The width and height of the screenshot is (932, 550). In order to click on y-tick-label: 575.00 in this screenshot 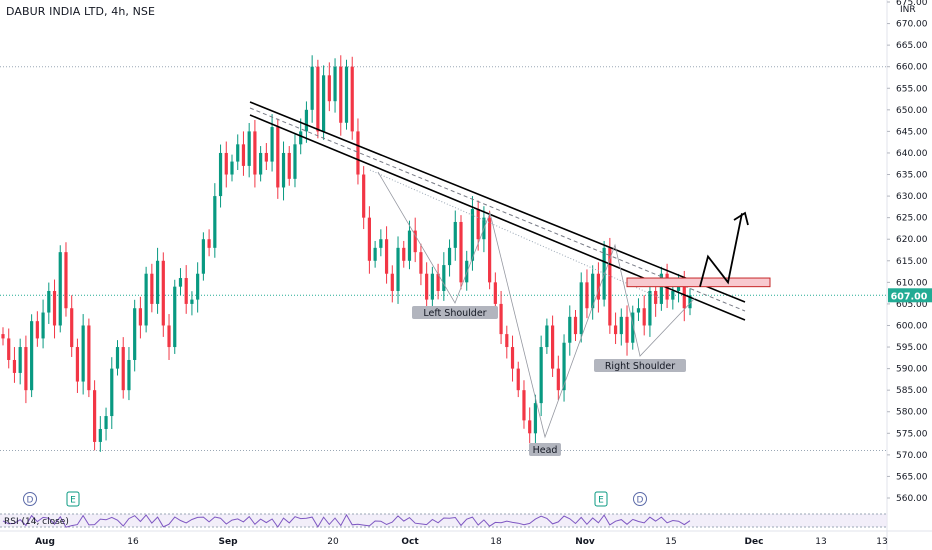, I will do `click(912, 434)`.